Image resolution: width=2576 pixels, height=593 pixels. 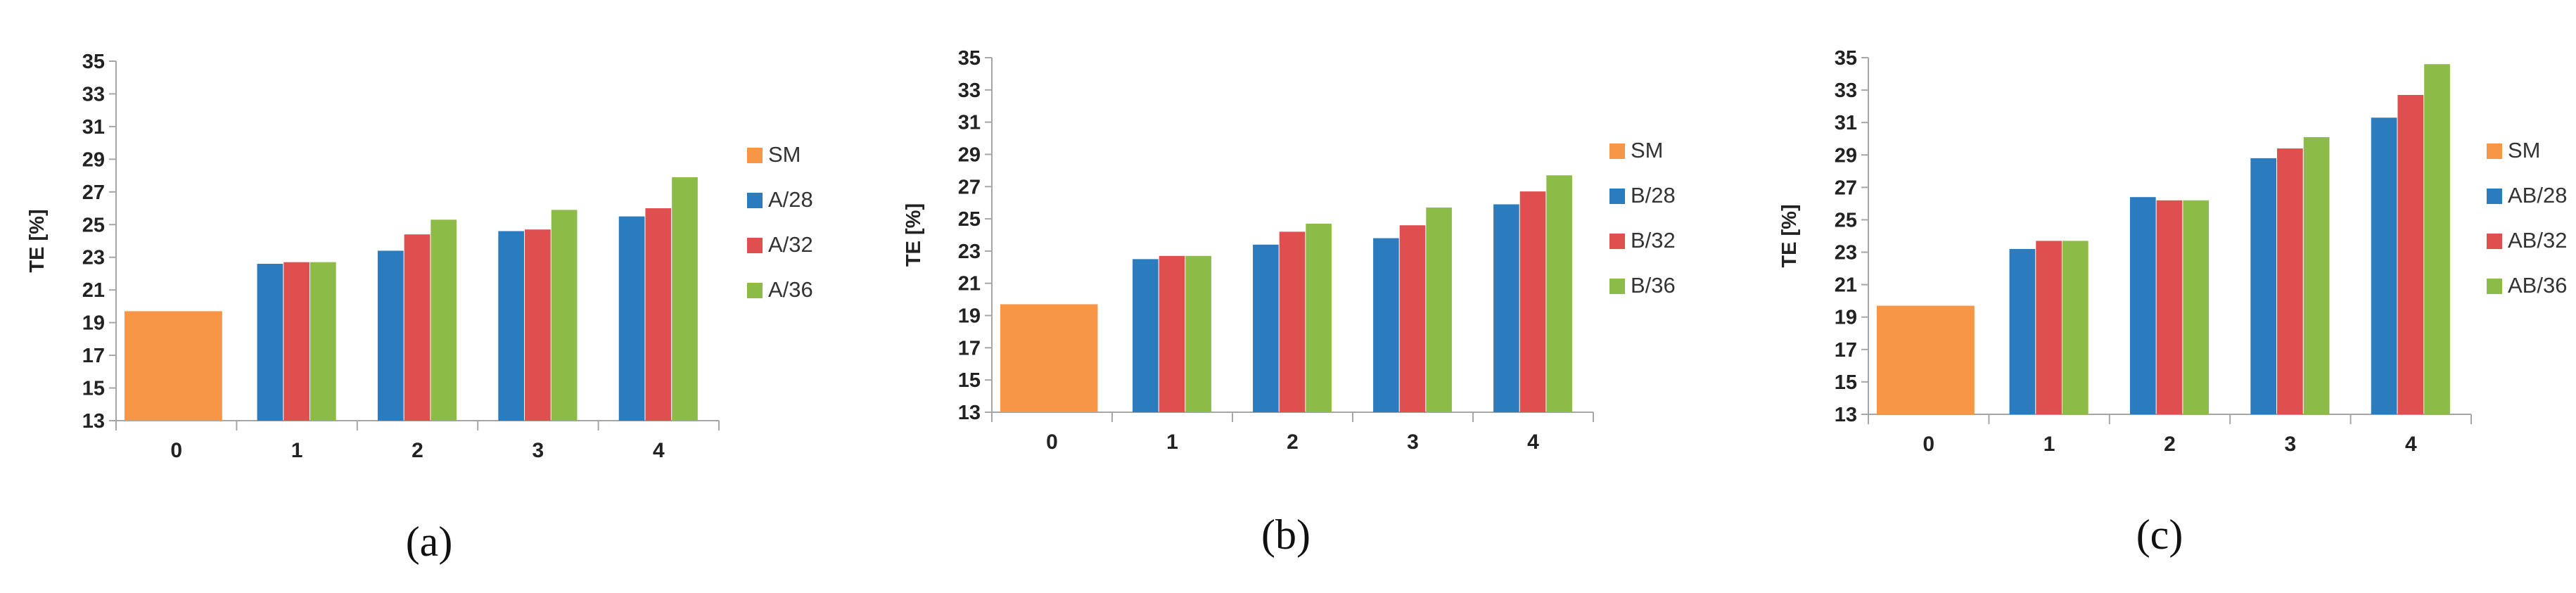 I want to click on legend-label: AB/32, so click(x=2537, y=240).